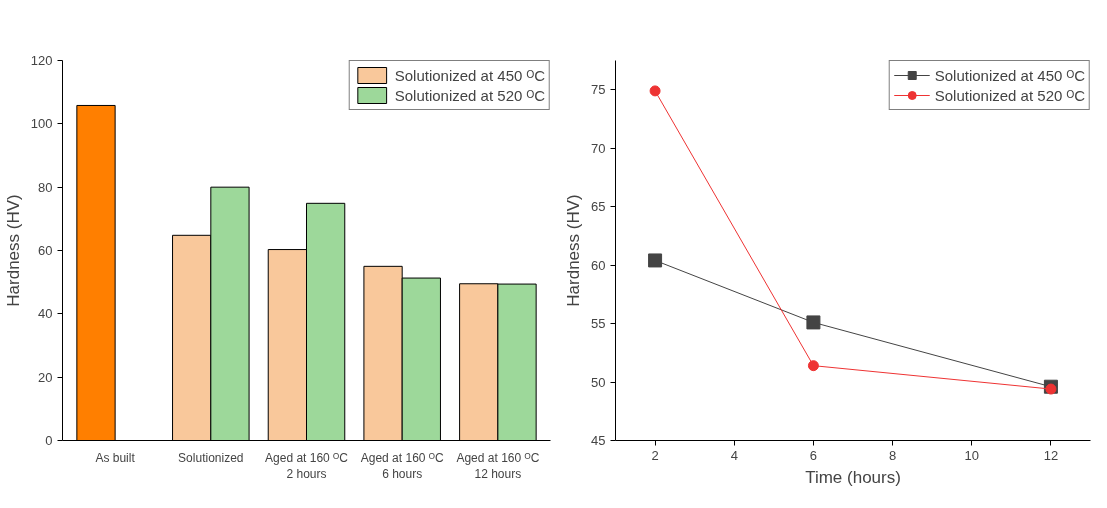  What do you see at coordinates (892, 455) in the screenshot?
I see `x-tick-label: 8` at bounding box center [892, 455].